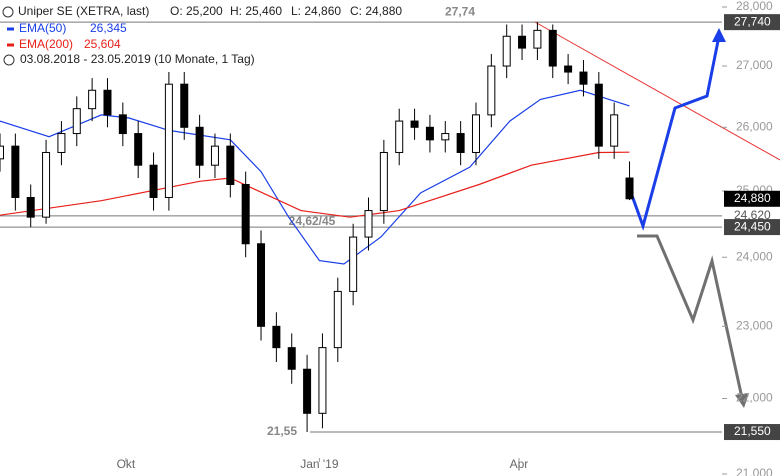 This screenshot has height=476, width=780. I want to click on x-tick-label: Jan '19, so click(319, 464).